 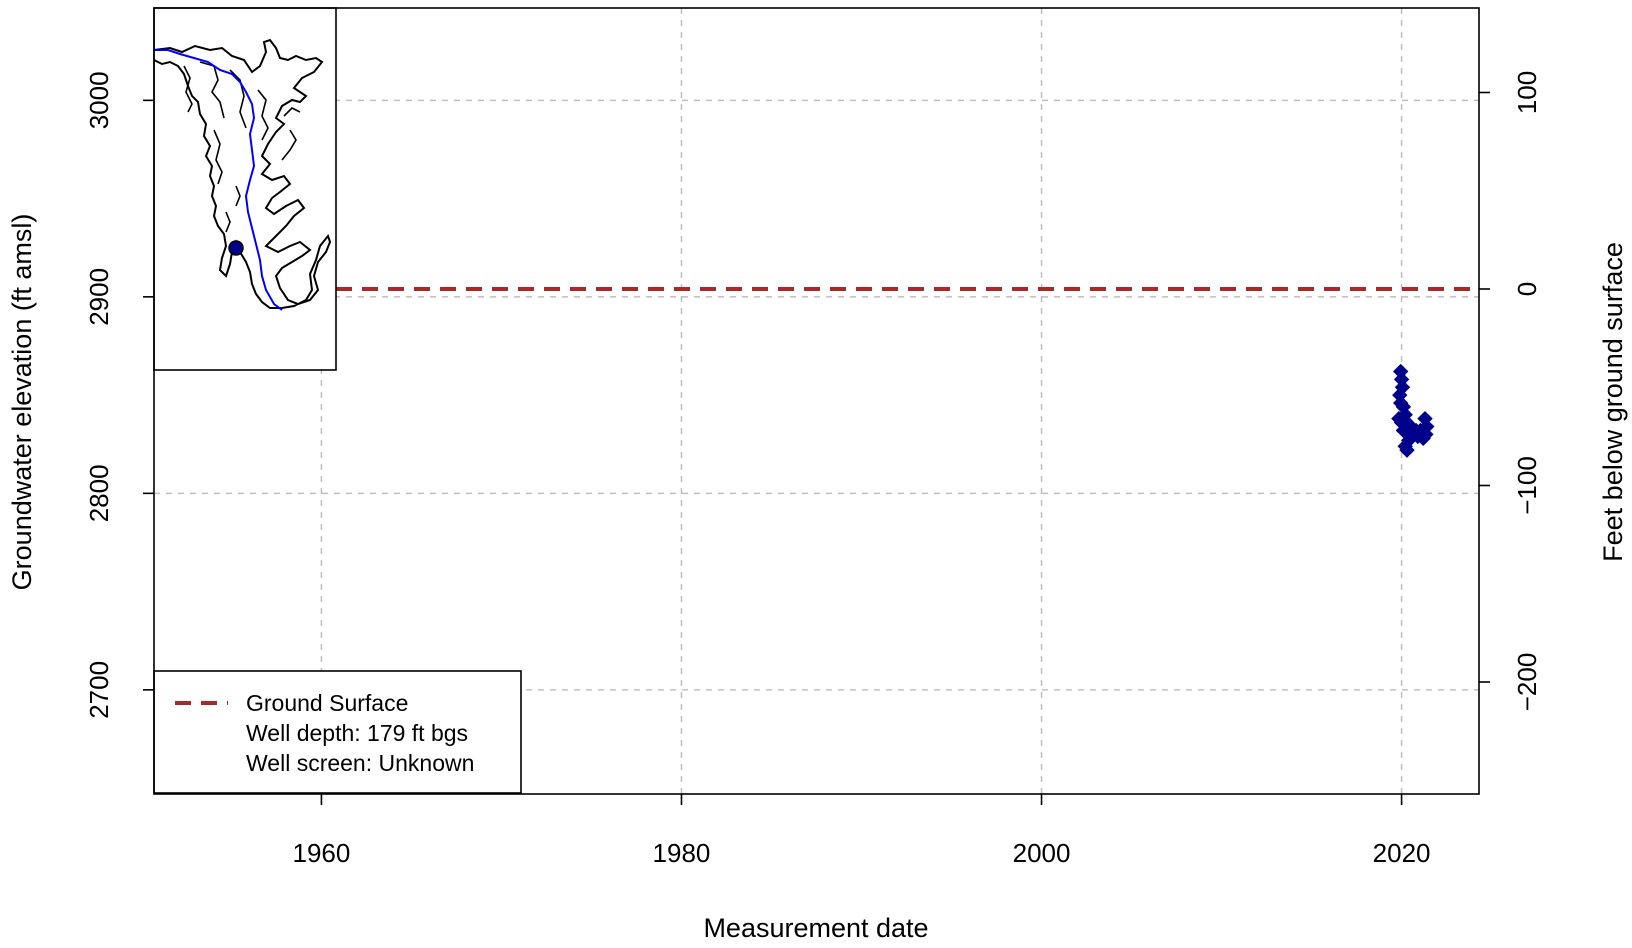 I want to click on y-tick-label-2700: 2700, so click(x=99, y=690).